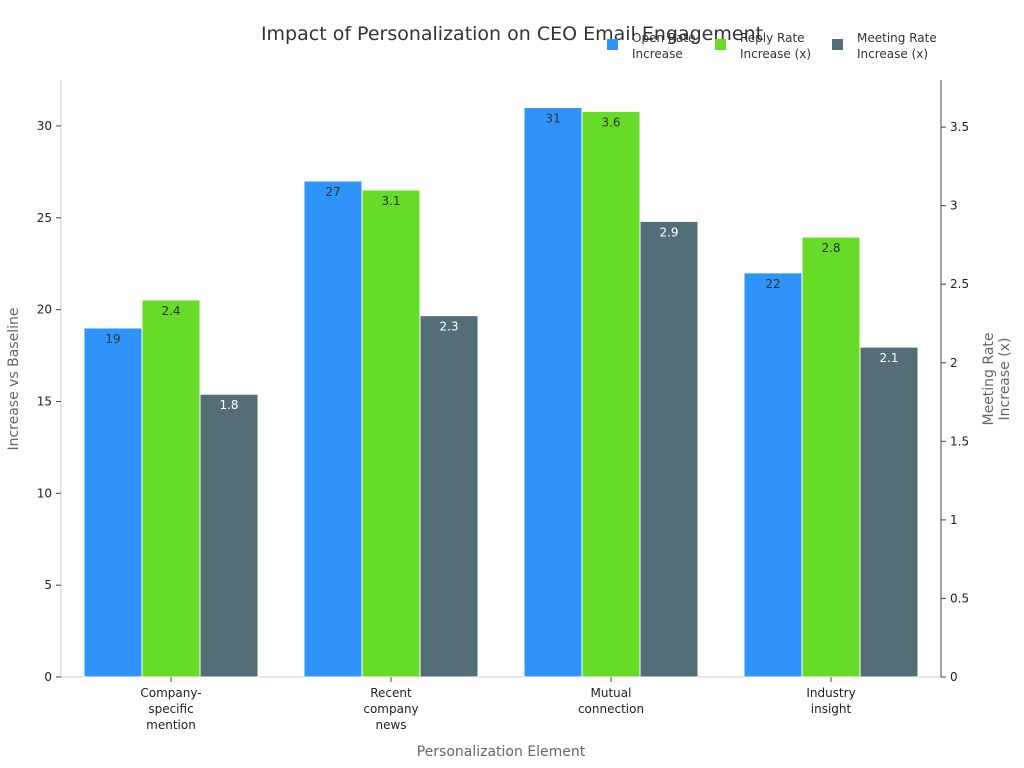 This screenshot has width=1024, height=768. What do you see at coordinates (897, 38) in the screenshot?
I see `legend-label-line: Meeting Rate` at bounding box center [897, 38].